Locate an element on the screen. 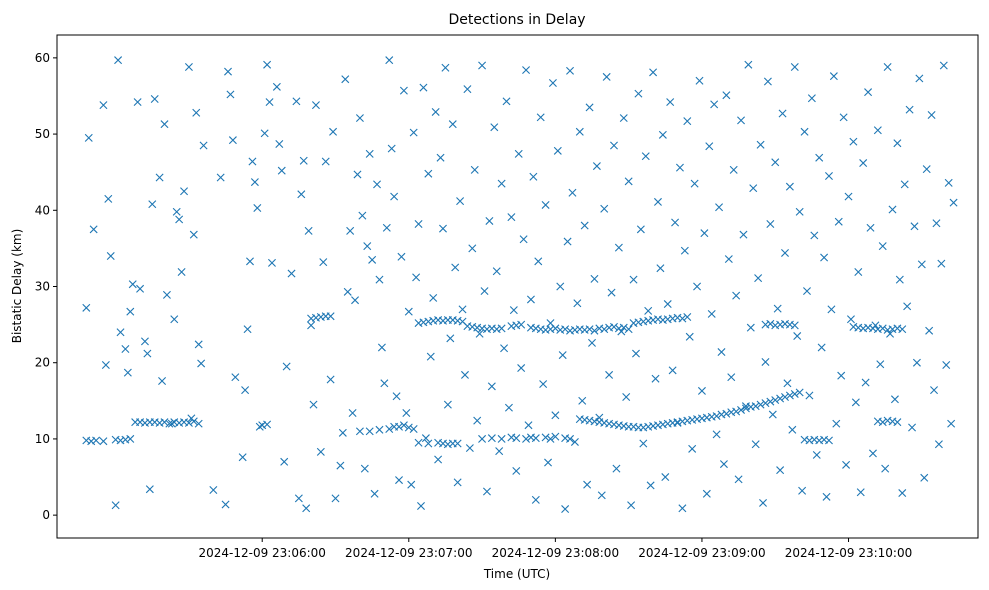  y-tick-label: 60 is located at coordinates (42, 58).